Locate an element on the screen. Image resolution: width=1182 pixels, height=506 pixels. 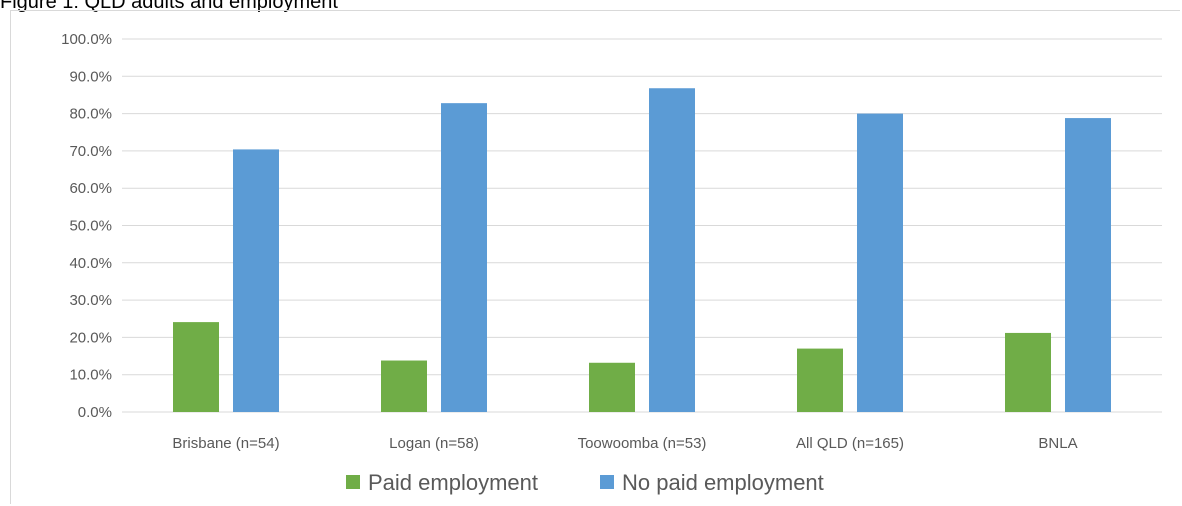
y-tick-label: 30.0% is located at coordinates (90, 300).